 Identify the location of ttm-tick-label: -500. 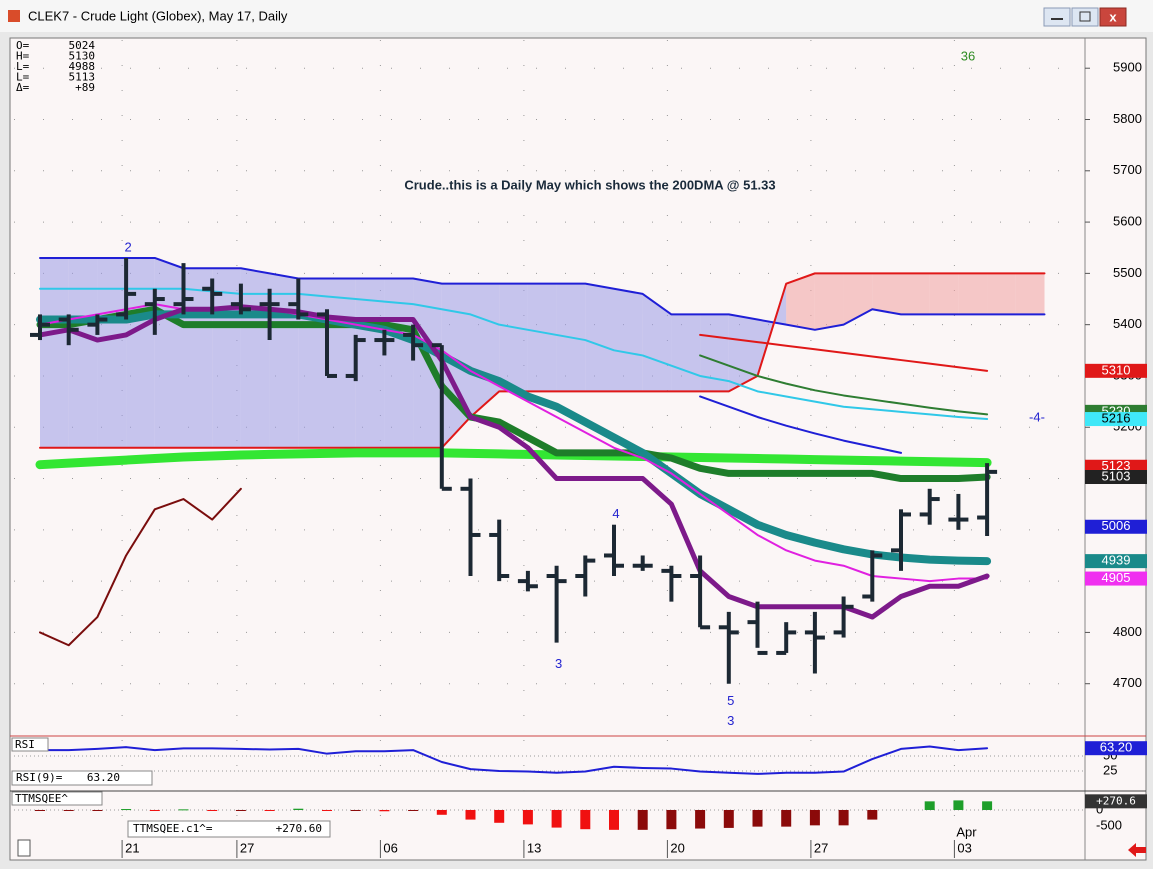
(1109, 824).